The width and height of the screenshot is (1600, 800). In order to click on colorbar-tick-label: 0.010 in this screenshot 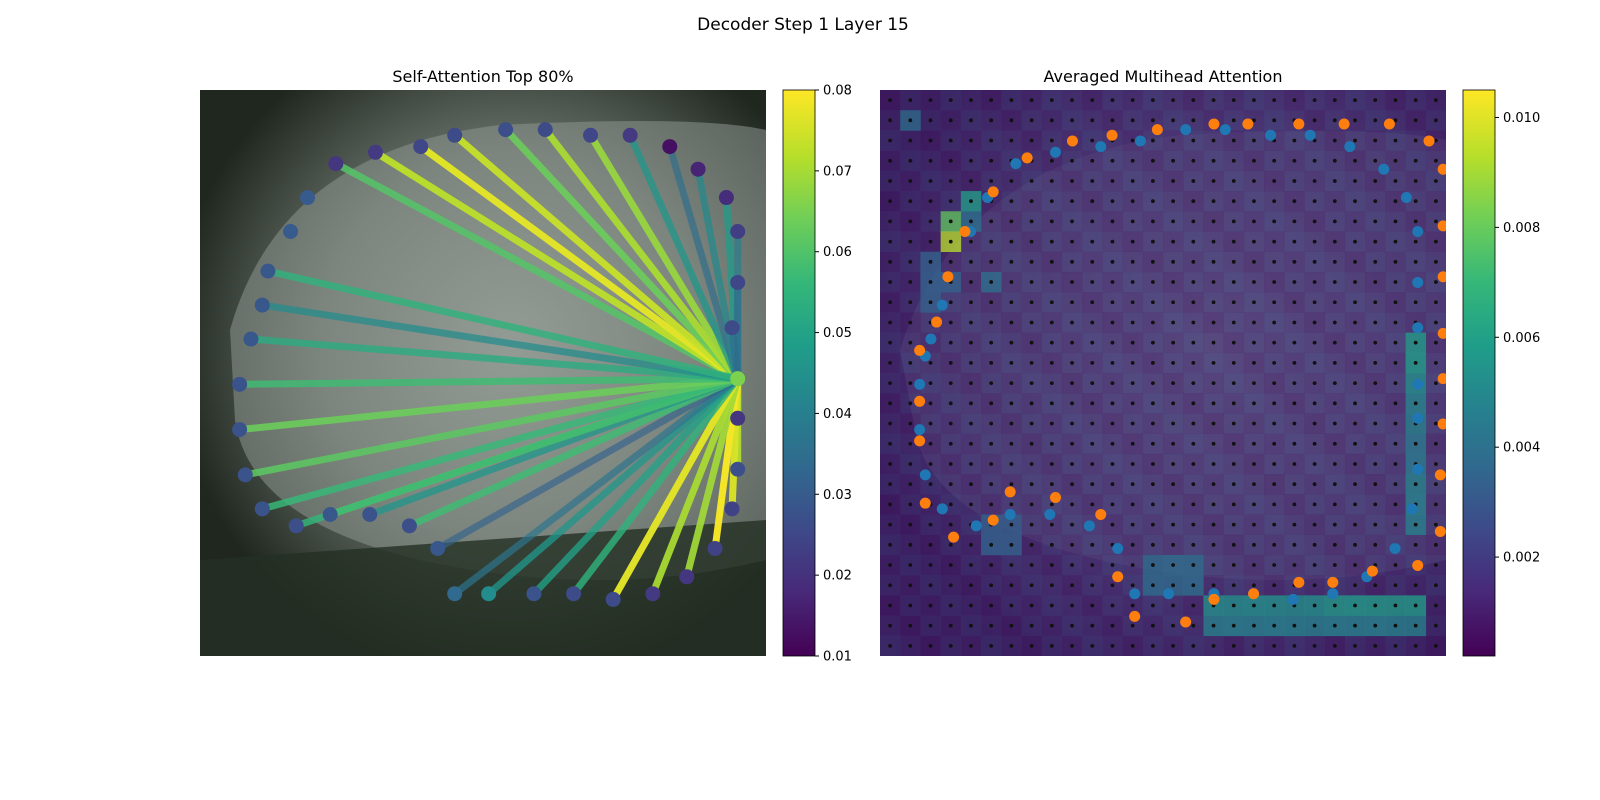, I will do `click(1521, 118)`.